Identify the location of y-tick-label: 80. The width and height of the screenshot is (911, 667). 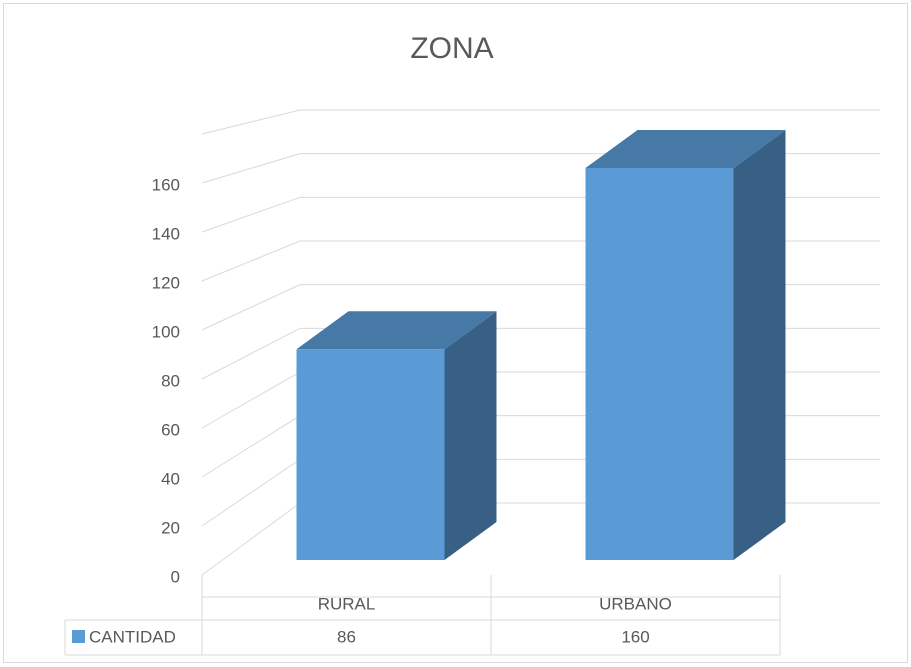
(170, 380).